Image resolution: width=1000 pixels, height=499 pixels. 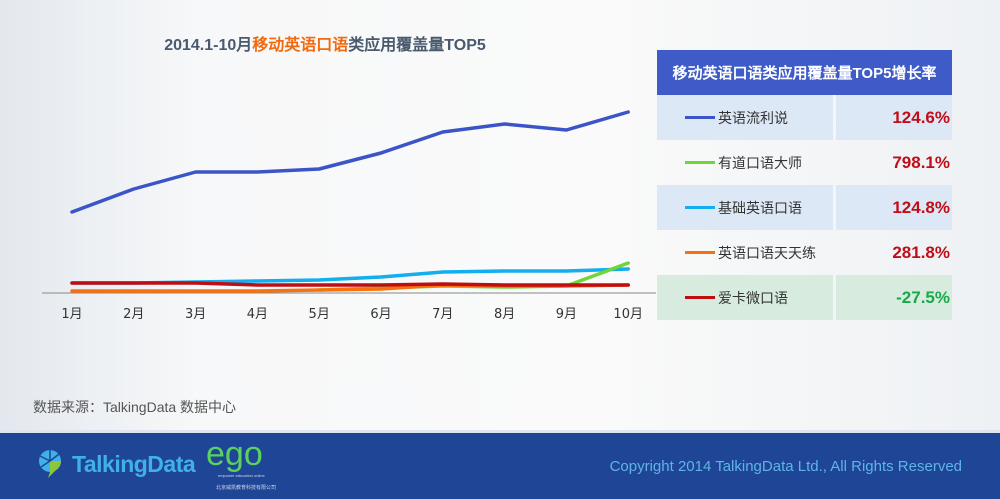 I want to click on table-row: 英语口语天天练 281.8%, so click(x=804, y=252).